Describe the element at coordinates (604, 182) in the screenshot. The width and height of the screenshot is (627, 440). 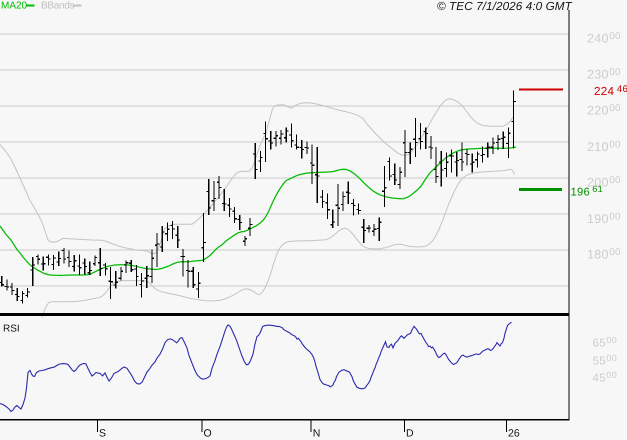
I see `svg-text: 20000` at that location.